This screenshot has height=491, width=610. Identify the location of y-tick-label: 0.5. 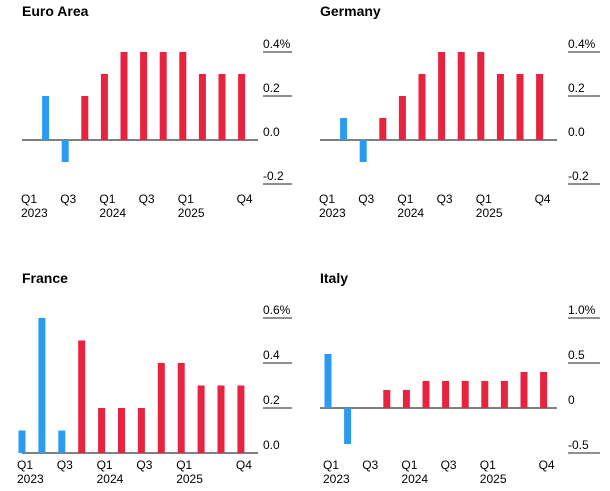
(576, 355).